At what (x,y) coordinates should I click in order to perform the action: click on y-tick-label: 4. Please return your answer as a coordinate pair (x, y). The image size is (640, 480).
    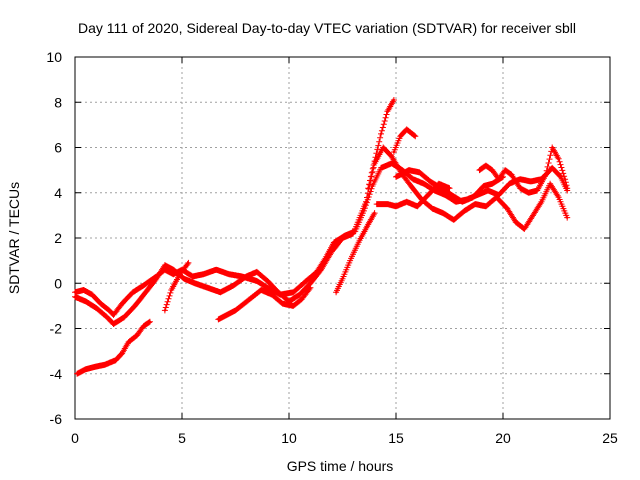
    Looking at the image, I should click on (58, 193).